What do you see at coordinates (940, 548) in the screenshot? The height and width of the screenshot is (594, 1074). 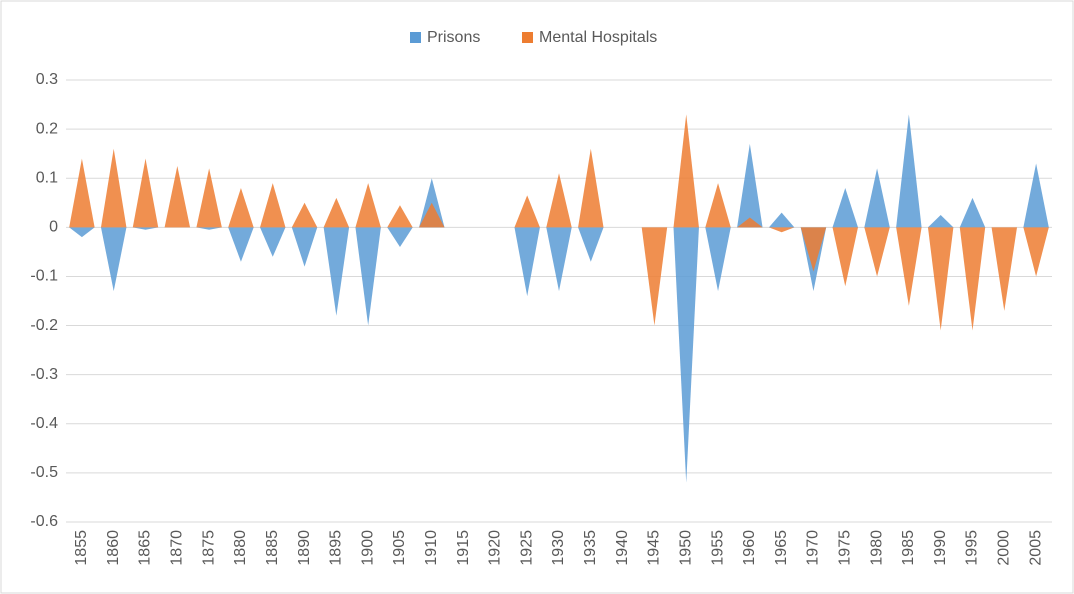 I see `x-tick-label: 1990` at bounding box center [940, 548].